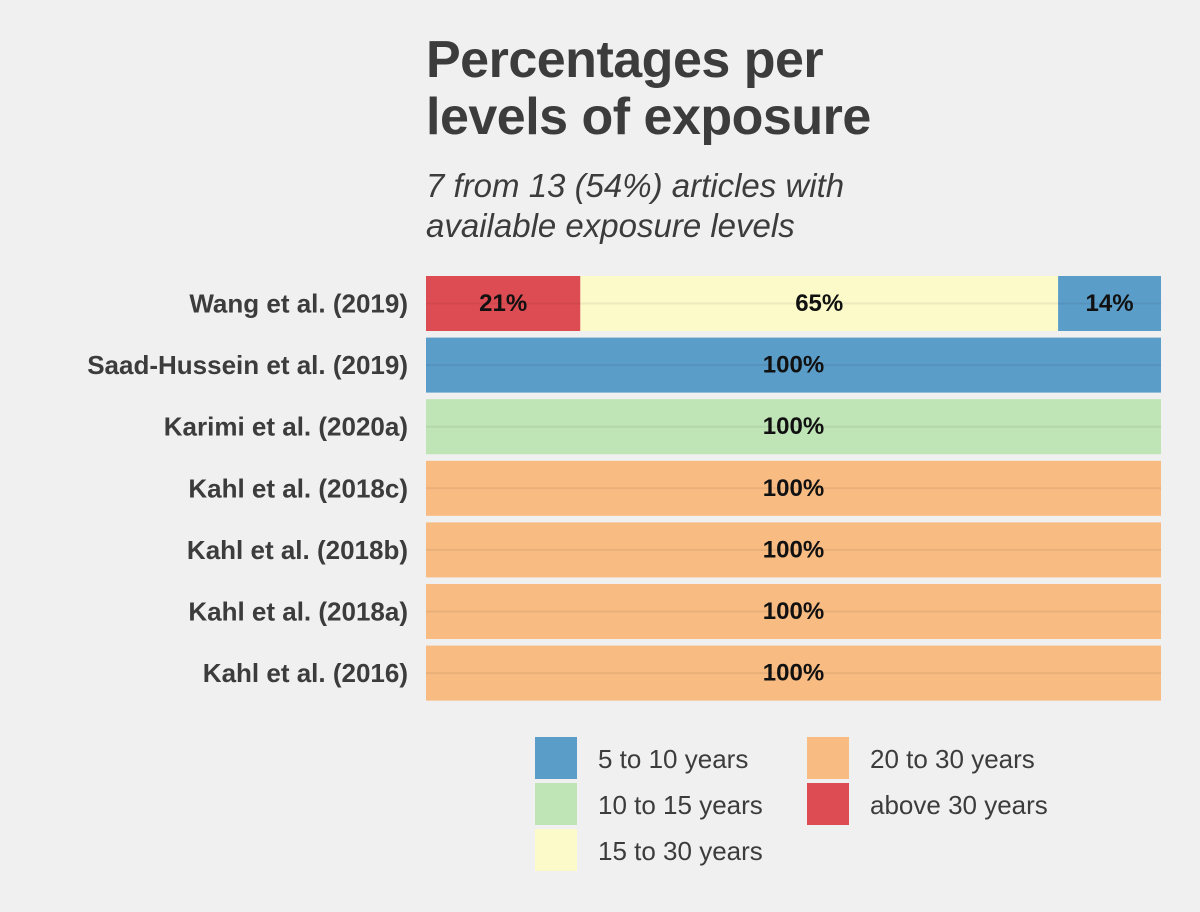 The height and width of the screenshot is (912, 1200). What do you see at coordinates (298, 304) in the screenshot?
I see `category-label: Wang et al. (2019)` at bounding box center [298, 304].